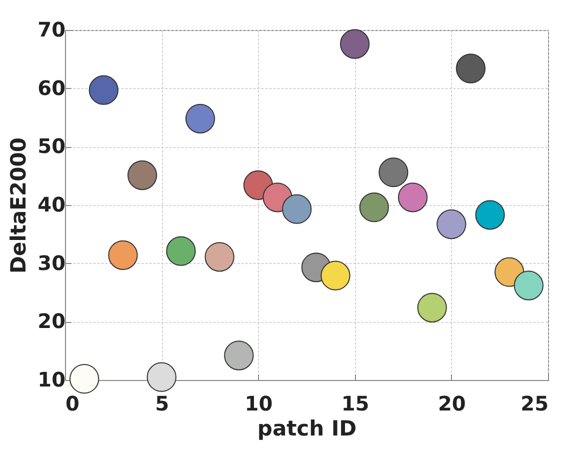 Image resolution: width=582 pixels, height=453 pixels. I want to click on y-tick-label: 70, so click(52, 30).